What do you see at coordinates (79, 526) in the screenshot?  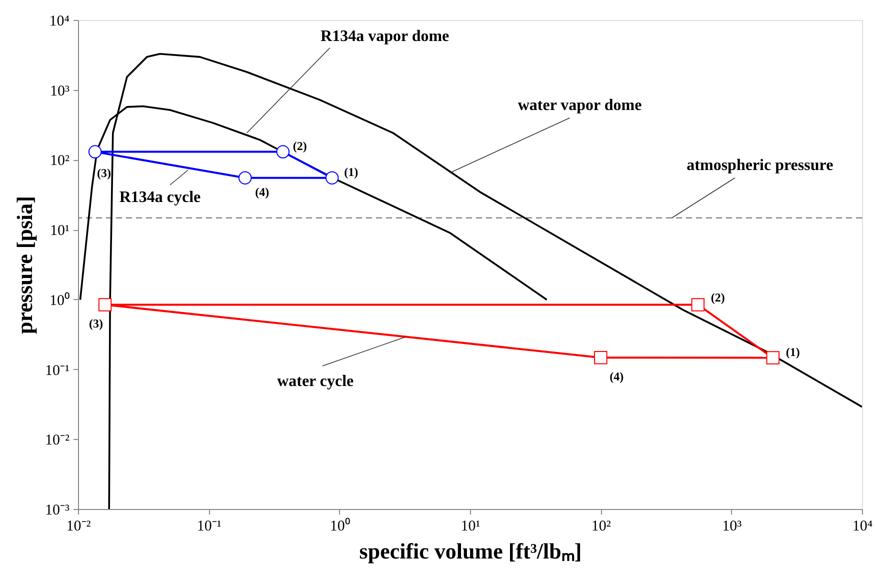 I see `x-tick-label: 10⁻²` at bounding box center [79, 526].